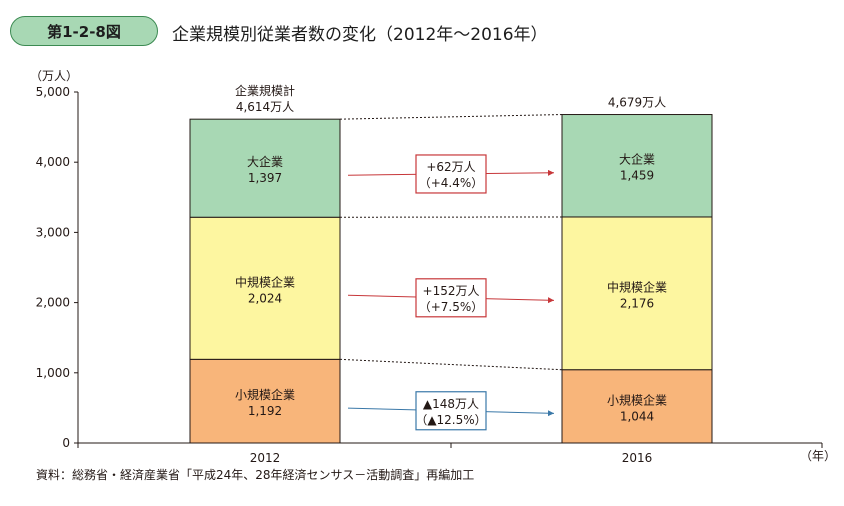  I want to click on x-category-label: 2012, so click(265, 458).